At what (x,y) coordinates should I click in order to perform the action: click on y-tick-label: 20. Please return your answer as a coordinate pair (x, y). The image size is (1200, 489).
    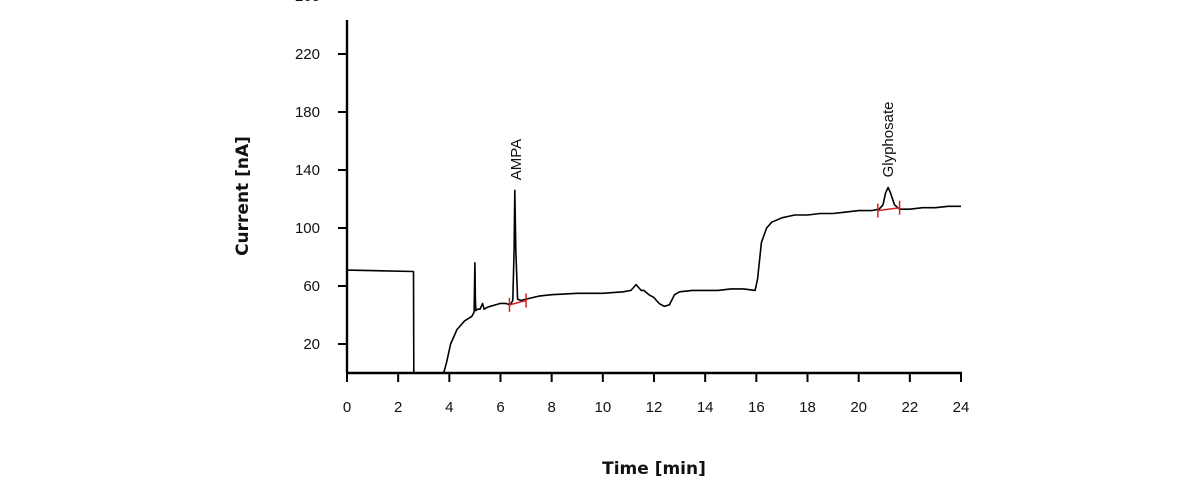
    Looking at the image, I should click on (311, 344).